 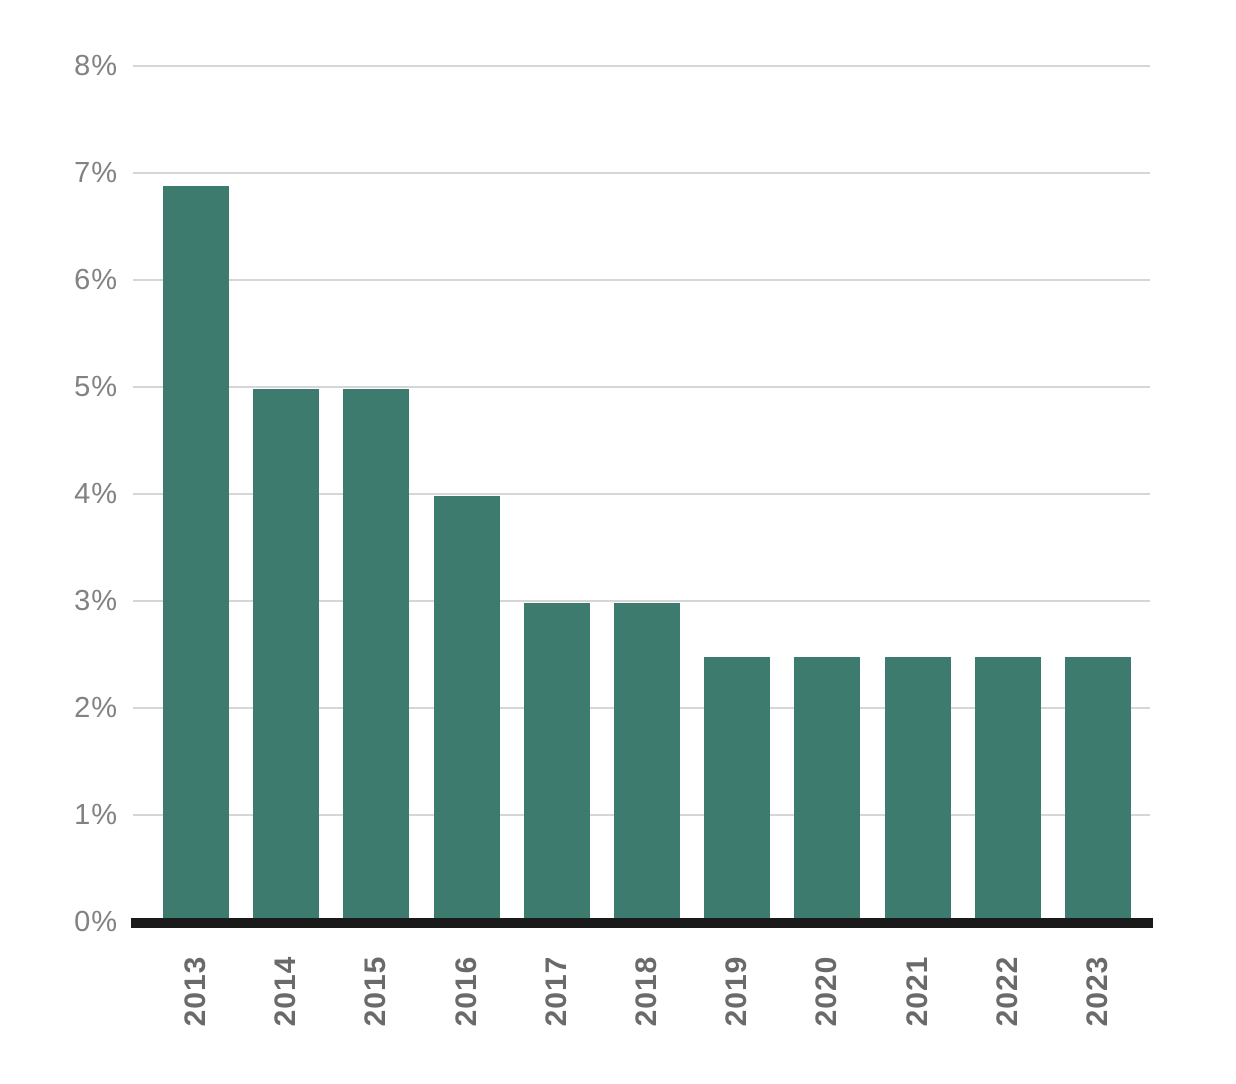 I want to click on bar-2016, so click(x=466, y=707).